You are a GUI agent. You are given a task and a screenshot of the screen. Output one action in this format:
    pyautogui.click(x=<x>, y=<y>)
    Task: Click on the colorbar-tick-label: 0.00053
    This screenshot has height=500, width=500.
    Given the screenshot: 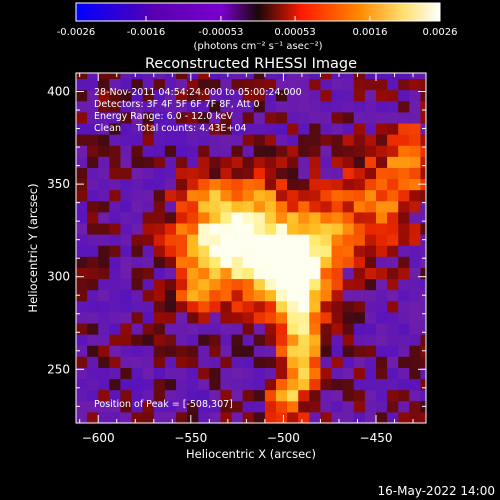 What is the action you would take?
    pyautogui.click(x=294, y=32)
    